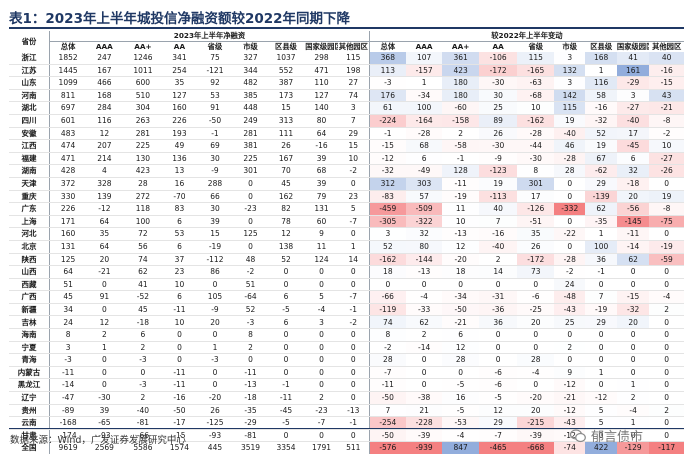 The image size is (693, 454). Describe the element at coordinates (498, 184) in the screenshot. I see `change-cell: 19` at that location.